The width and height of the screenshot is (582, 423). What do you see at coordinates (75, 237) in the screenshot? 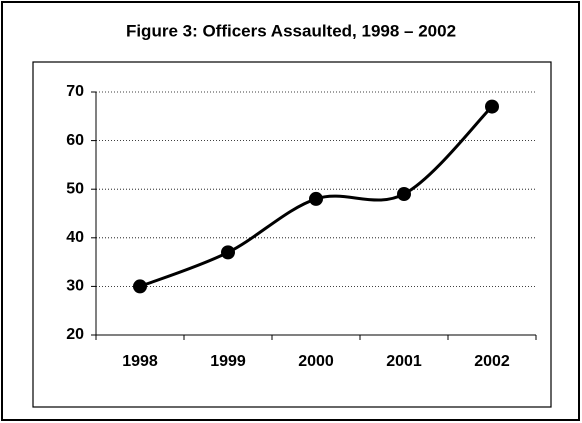
I see `y-tick-label: 40` at bounding box center [75, 237].